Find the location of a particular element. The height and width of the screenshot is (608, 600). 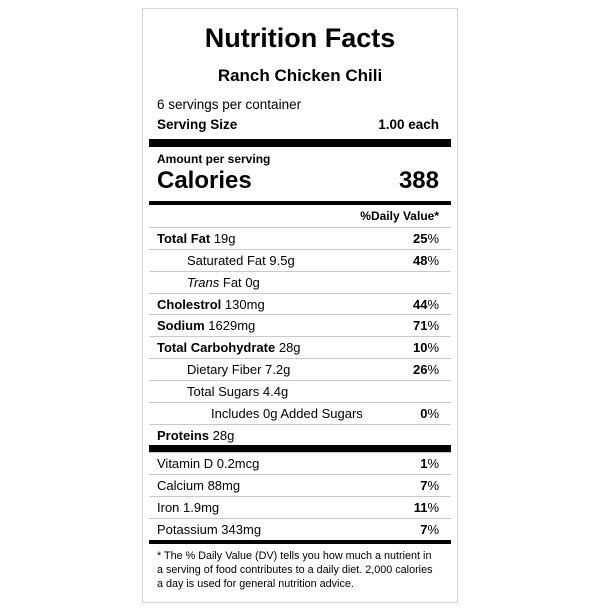

servings-per-container: 6 servings per container is located at coordinates (229, 105).